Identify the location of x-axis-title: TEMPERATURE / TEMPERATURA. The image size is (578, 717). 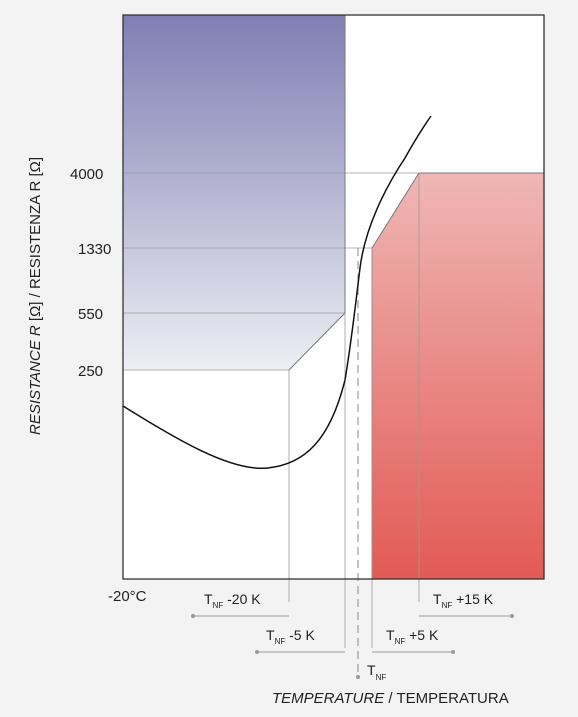
(390, 698).